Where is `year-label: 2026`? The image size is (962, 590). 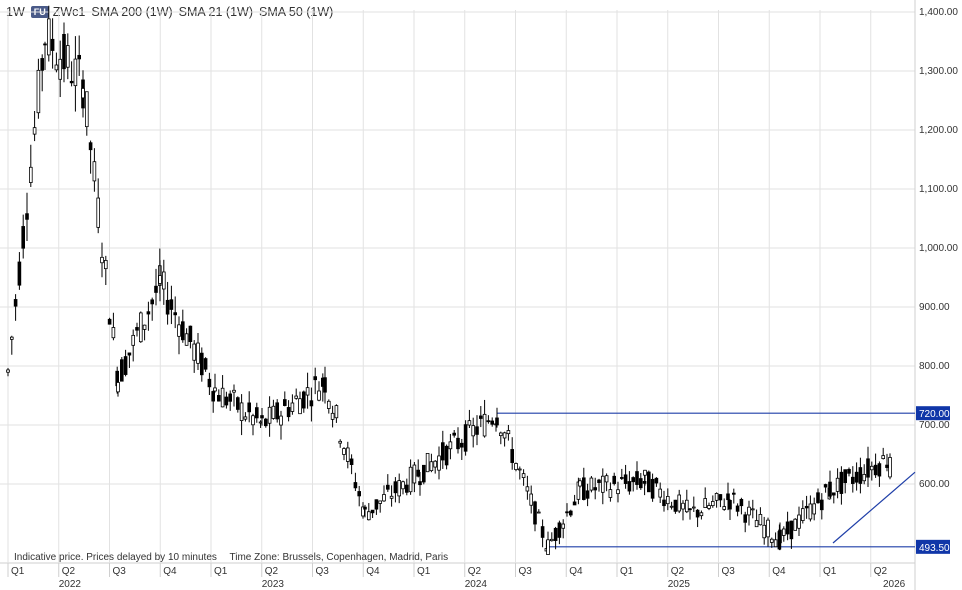
year-label: 2026 is located at coordinates (894, 584).